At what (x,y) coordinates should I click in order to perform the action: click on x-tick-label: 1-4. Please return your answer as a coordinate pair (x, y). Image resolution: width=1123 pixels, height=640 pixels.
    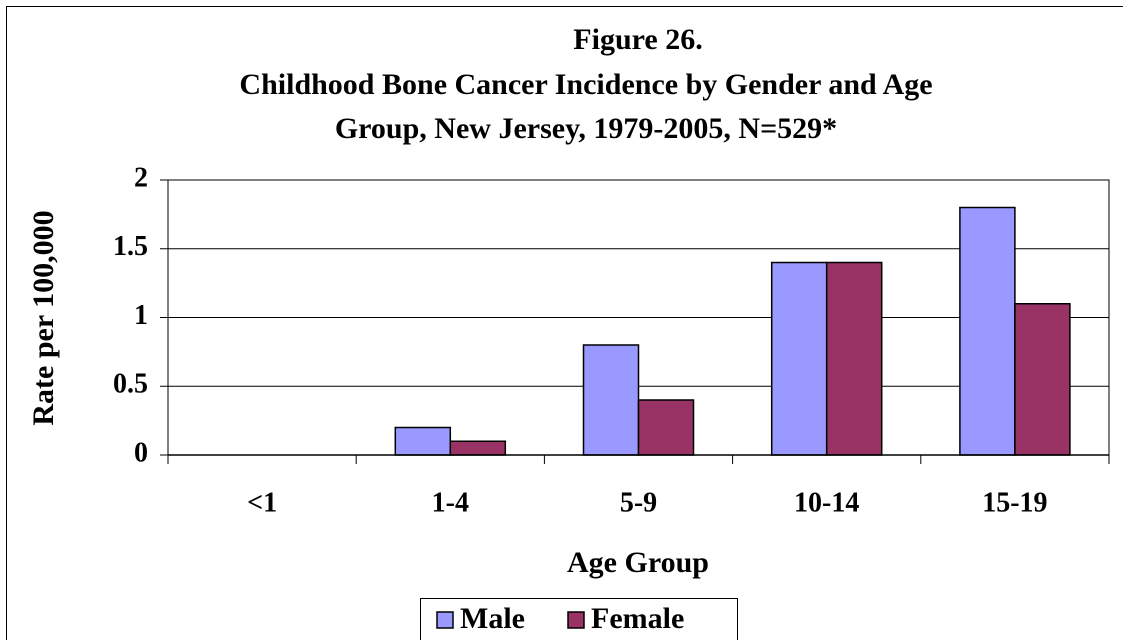
    Looking at the image, I should click on (450, 502).